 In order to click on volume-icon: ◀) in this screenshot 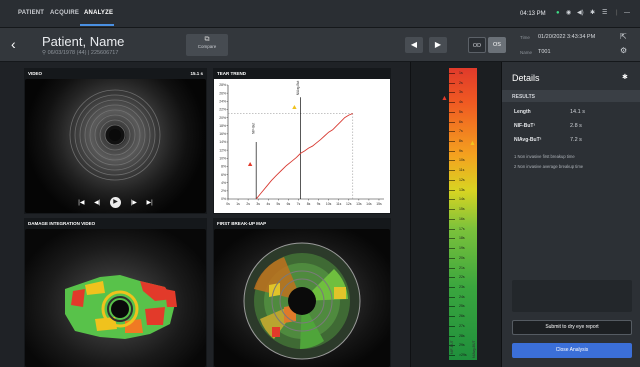, I will do `click(580, 13)`.